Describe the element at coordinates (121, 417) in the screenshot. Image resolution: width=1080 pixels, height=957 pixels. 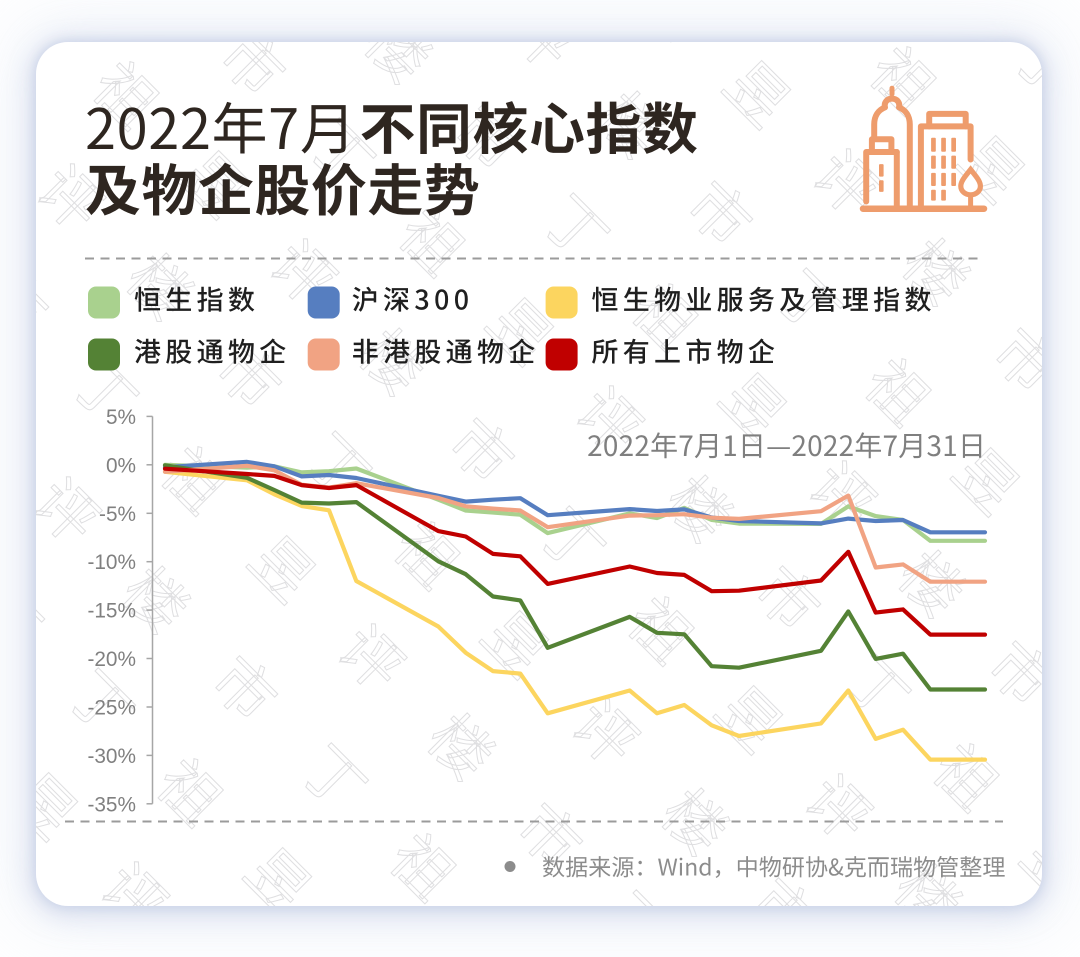
I see `svg-text: 5%` at that location.